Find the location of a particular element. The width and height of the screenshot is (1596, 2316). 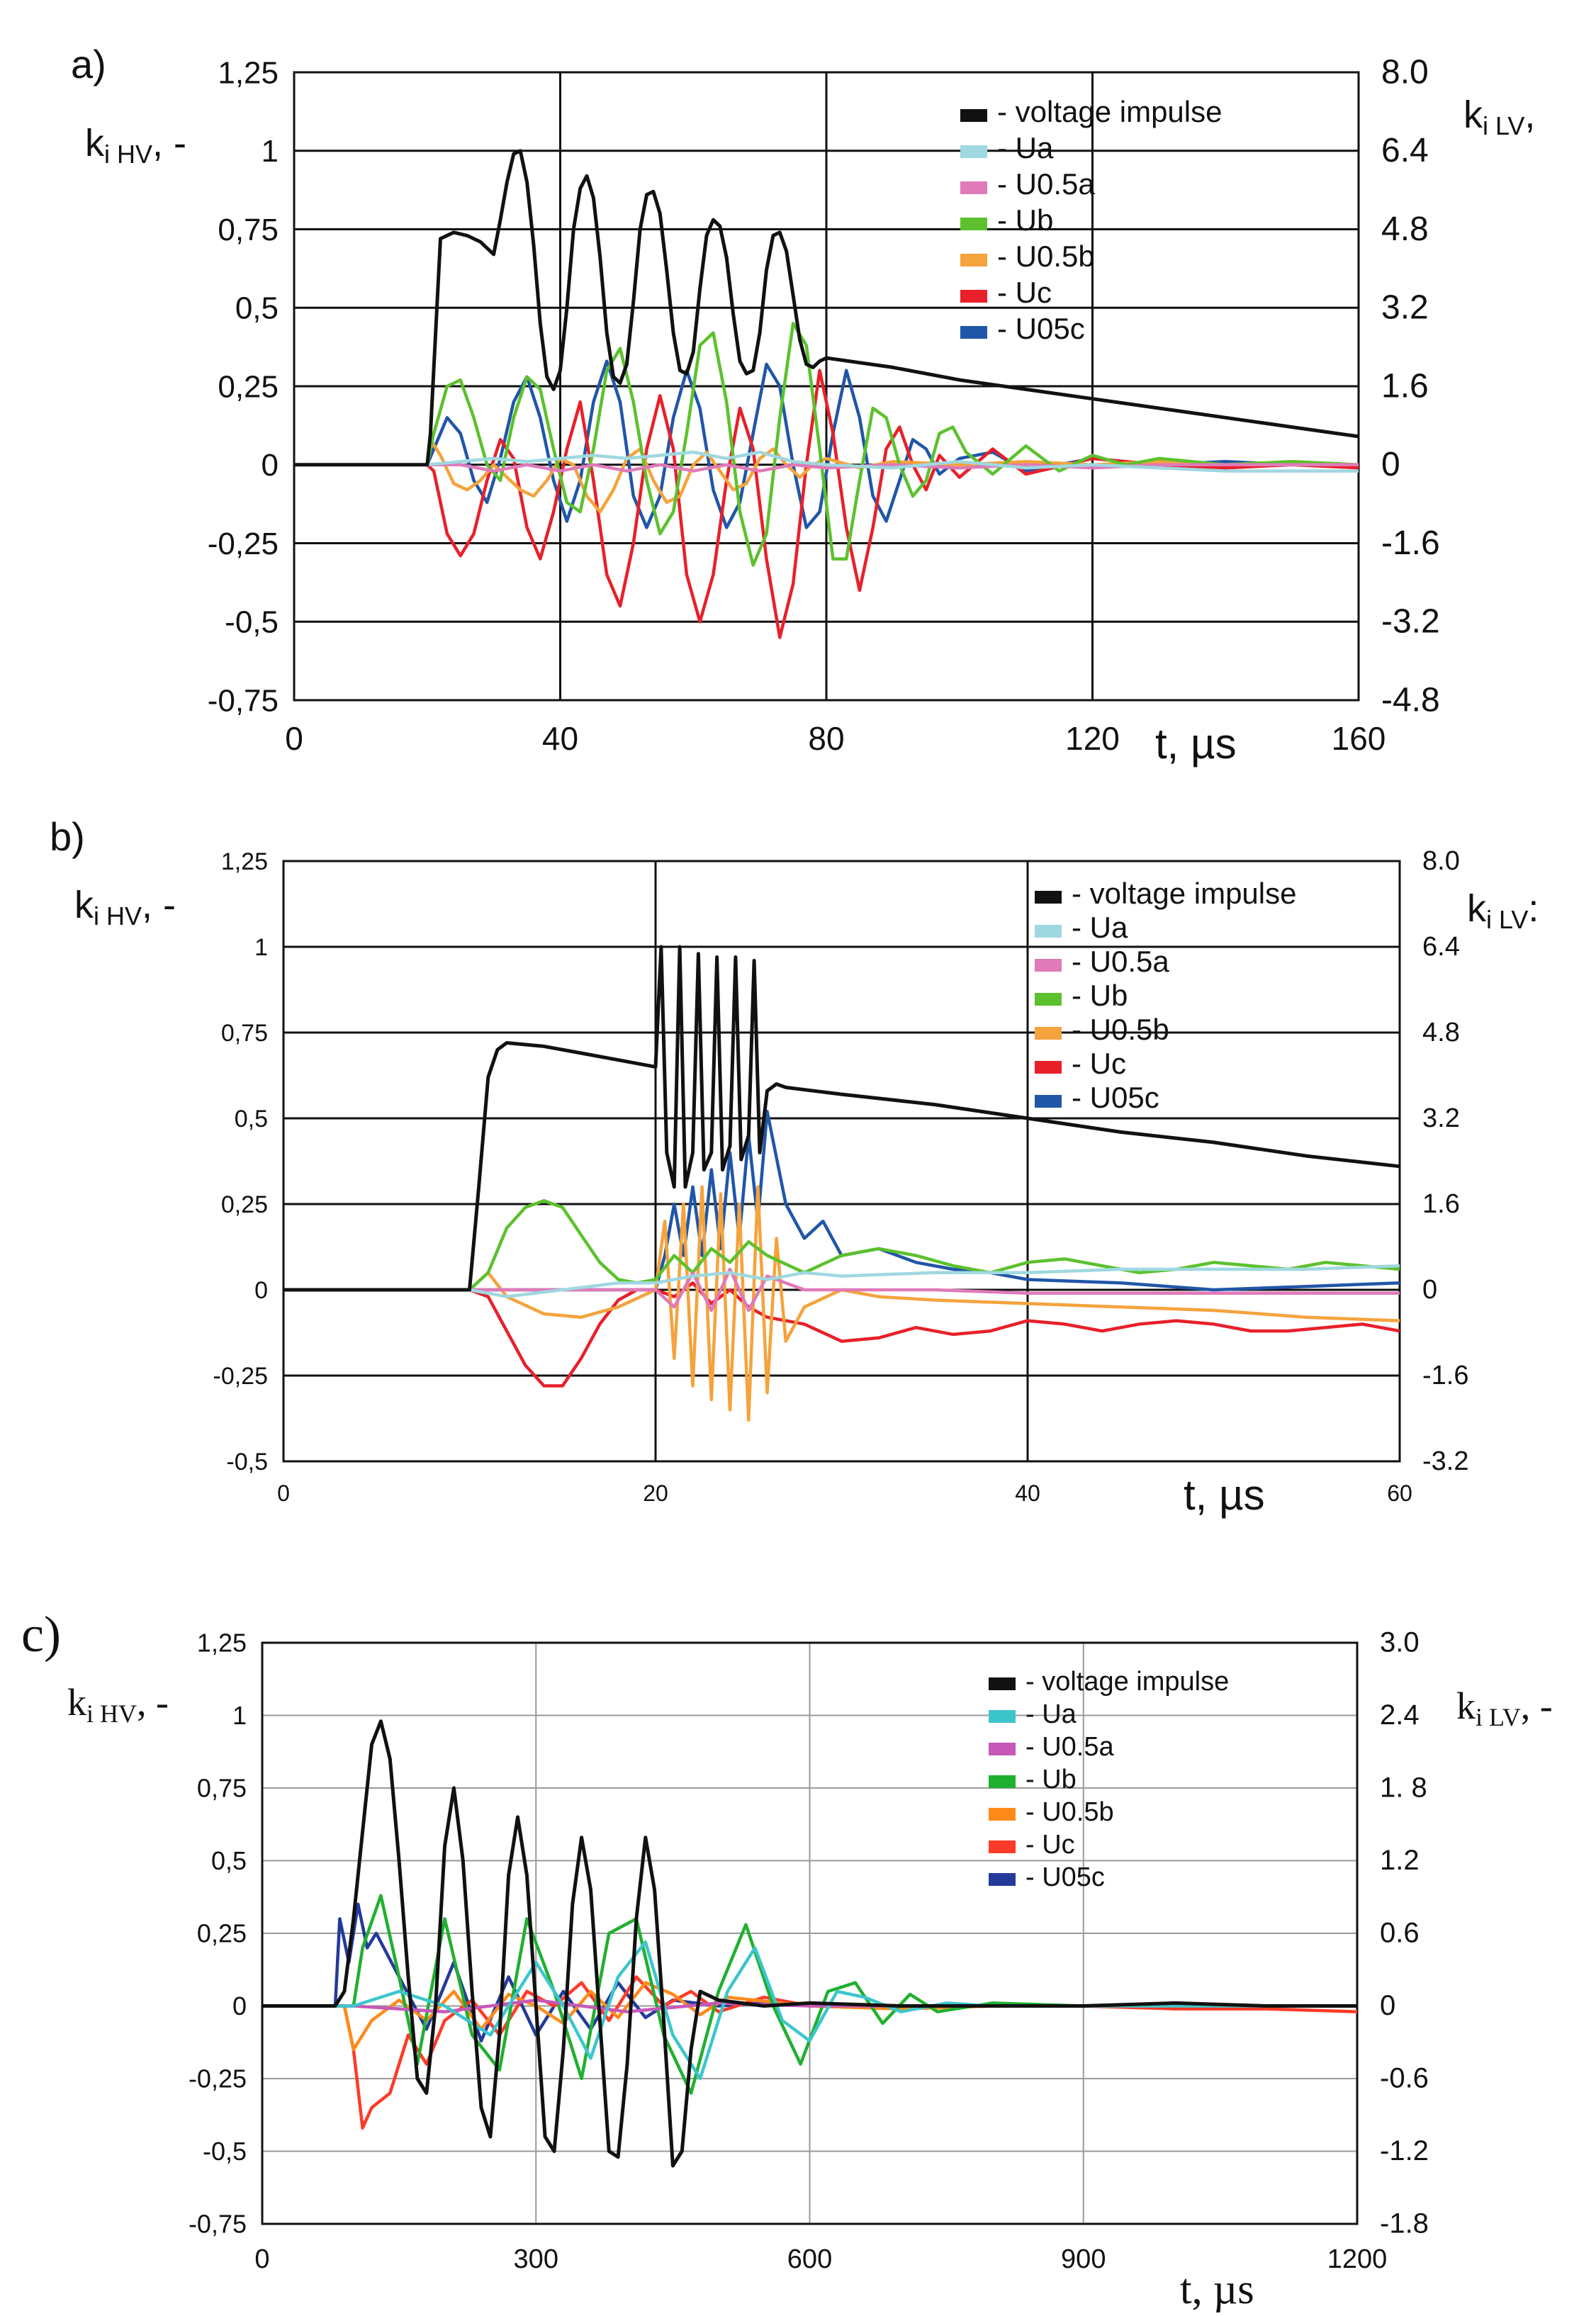

y-right-tick-label: 3.0 is located at coordinates (1400, 1642).